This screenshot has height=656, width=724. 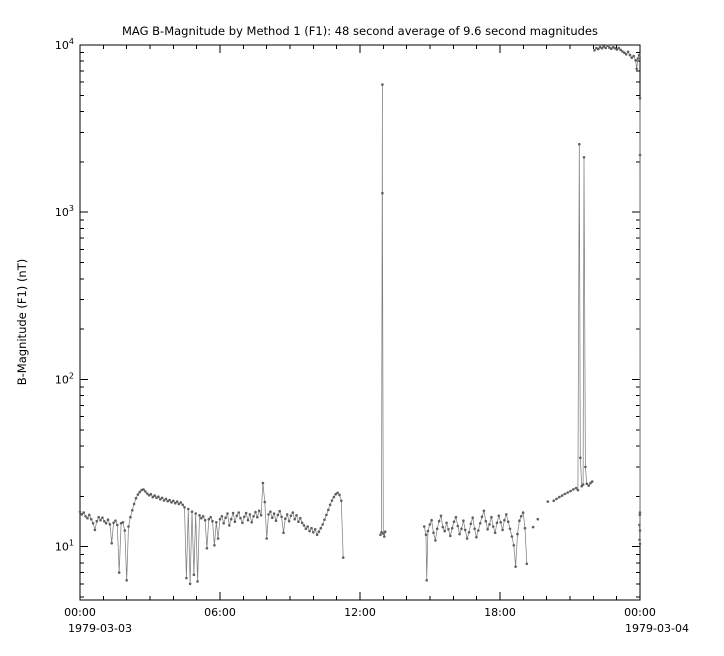 I want to click on x-axis-tick-labels: 00:00 06:00 12:00 18:00 00:00, so click(x=360, y=612).